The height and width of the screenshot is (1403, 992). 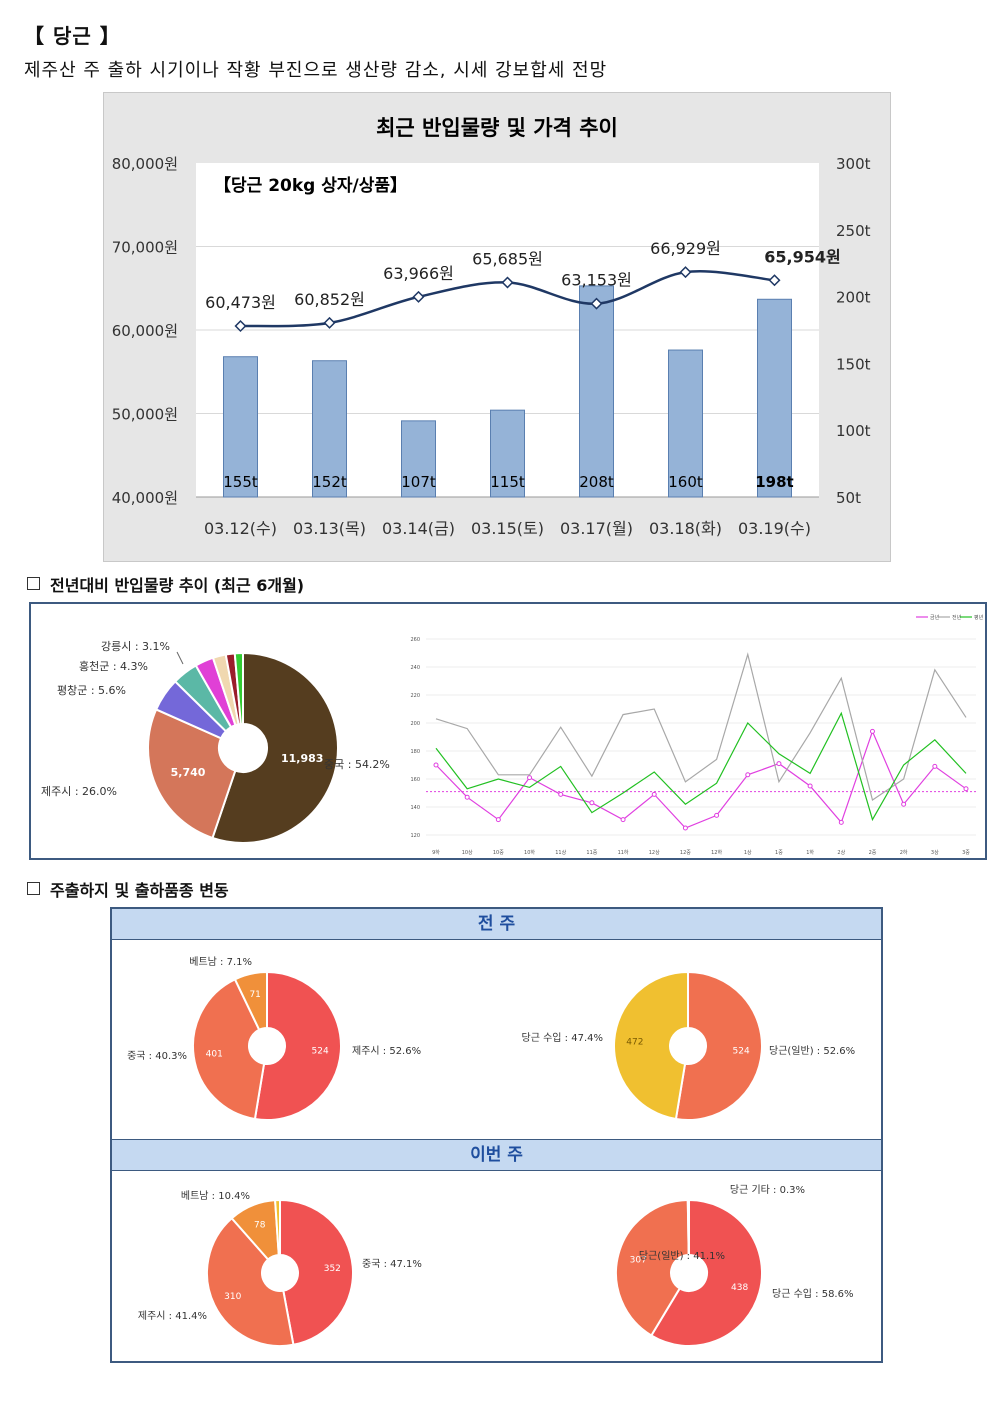 What do you see at coordinates (873, 853) in the screenshot?
I see `x-axis-tick: 2중` at bounding box center [873, 853].